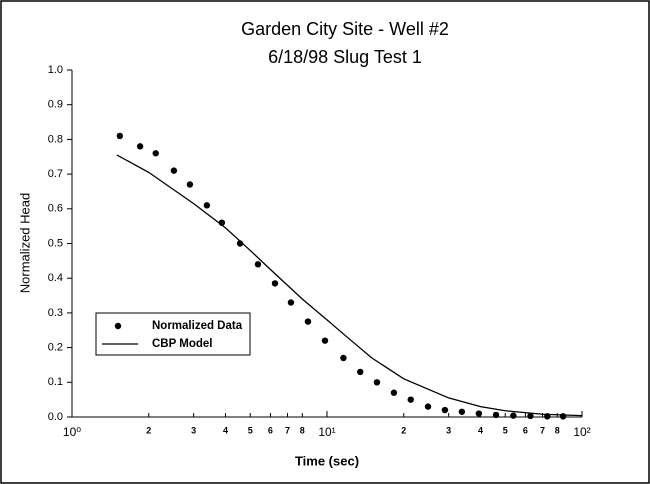 This screenshot has width=650, height=484. I want to click on chart-title: Garden City Site - Well #2, so click(345, 29).